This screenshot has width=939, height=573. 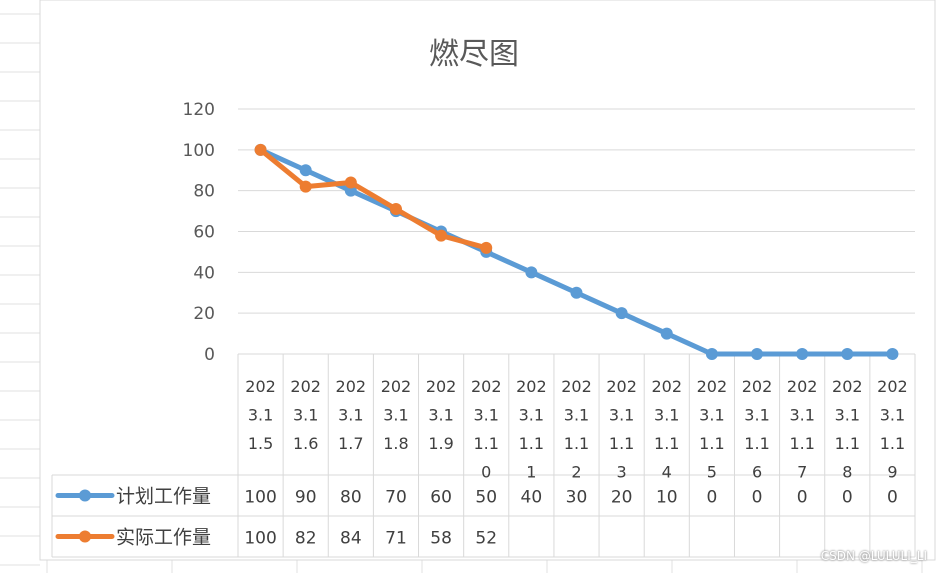 What do you see at coordinates (873, 556) in the screenshot?
I see `watermark: CSDN @LULULI_LI` at bounding box center [873, 556].